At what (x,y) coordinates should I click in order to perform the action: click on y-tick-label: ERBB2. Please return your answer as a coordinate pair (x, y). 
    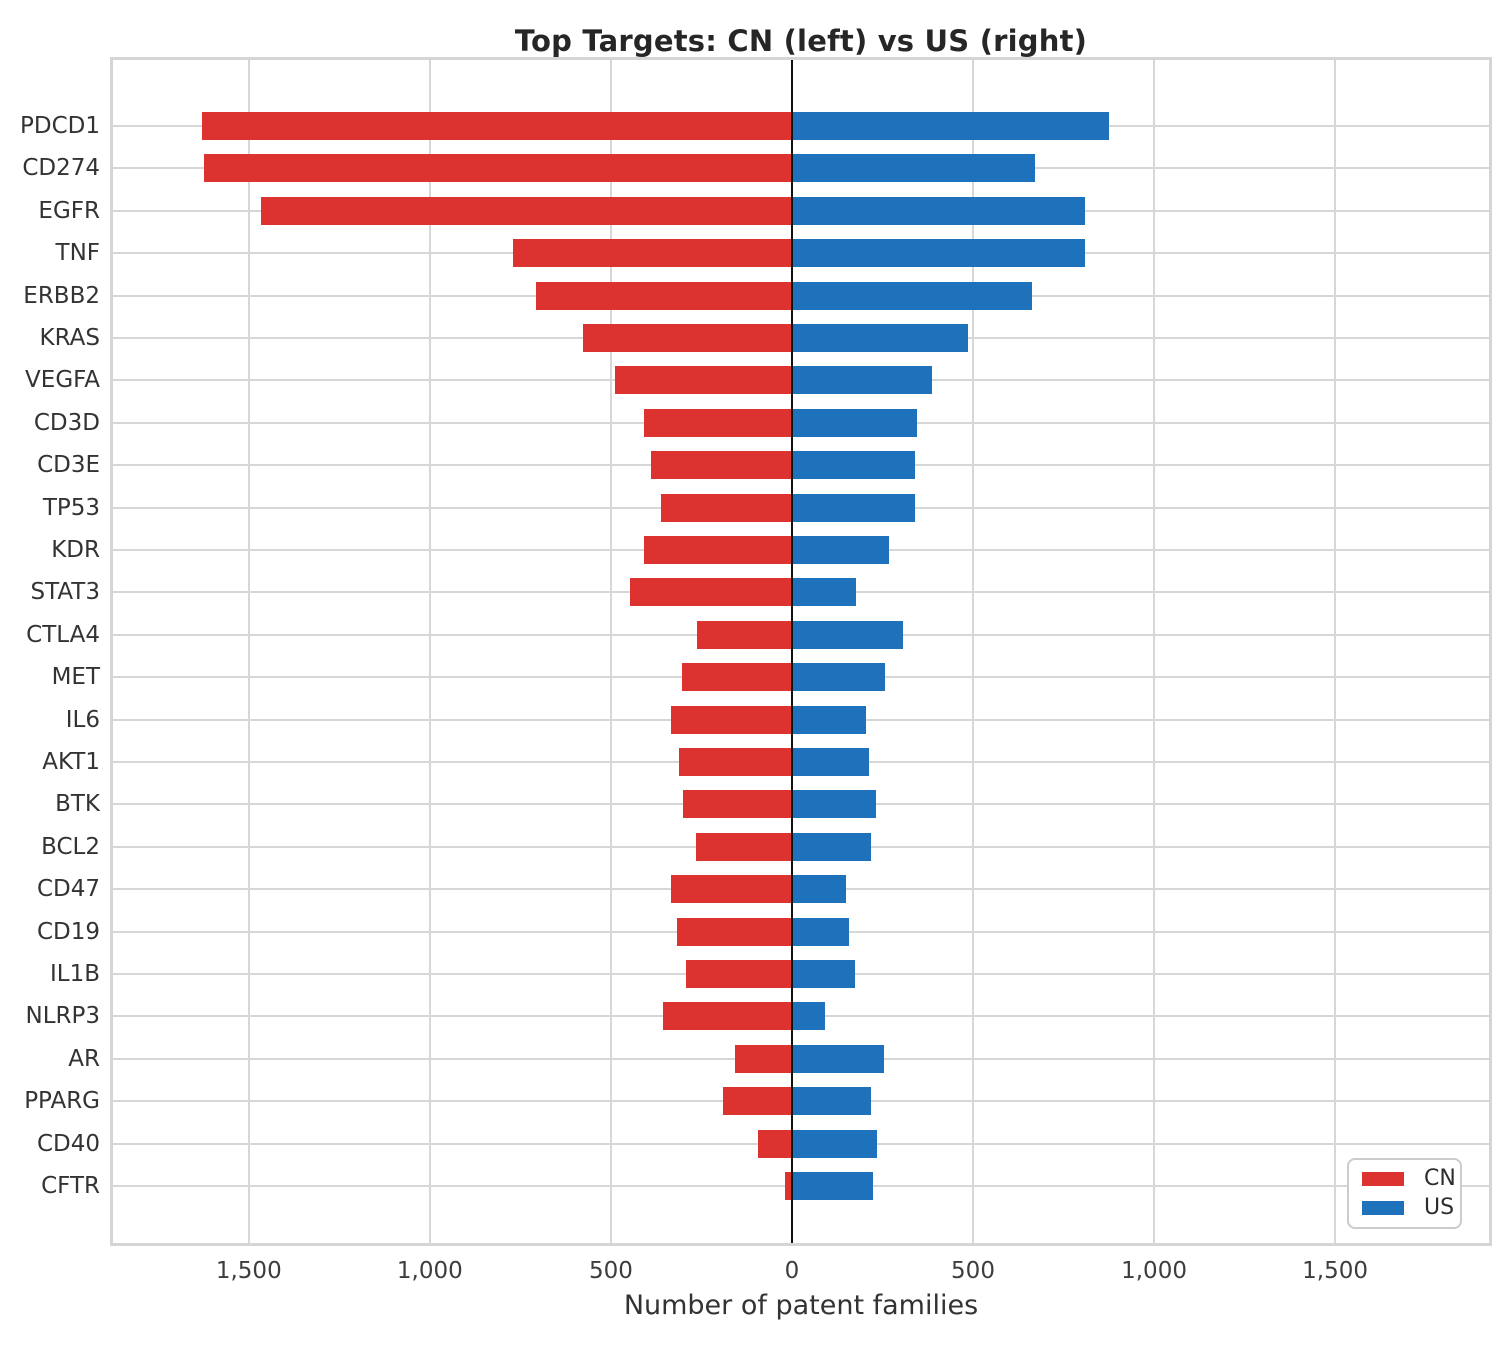
    Looking at the image, I should click on (61, 295).